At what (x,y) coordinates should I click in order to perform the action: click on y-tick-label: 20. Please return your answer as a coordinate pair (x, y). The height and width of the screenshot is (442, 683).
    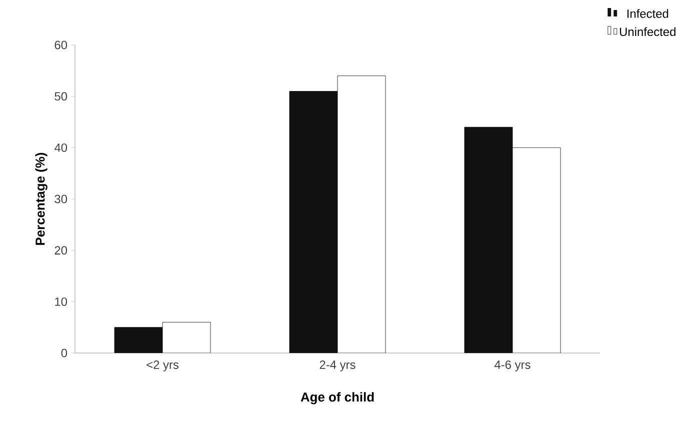
    Looking at the image, I should click on (61, 250).